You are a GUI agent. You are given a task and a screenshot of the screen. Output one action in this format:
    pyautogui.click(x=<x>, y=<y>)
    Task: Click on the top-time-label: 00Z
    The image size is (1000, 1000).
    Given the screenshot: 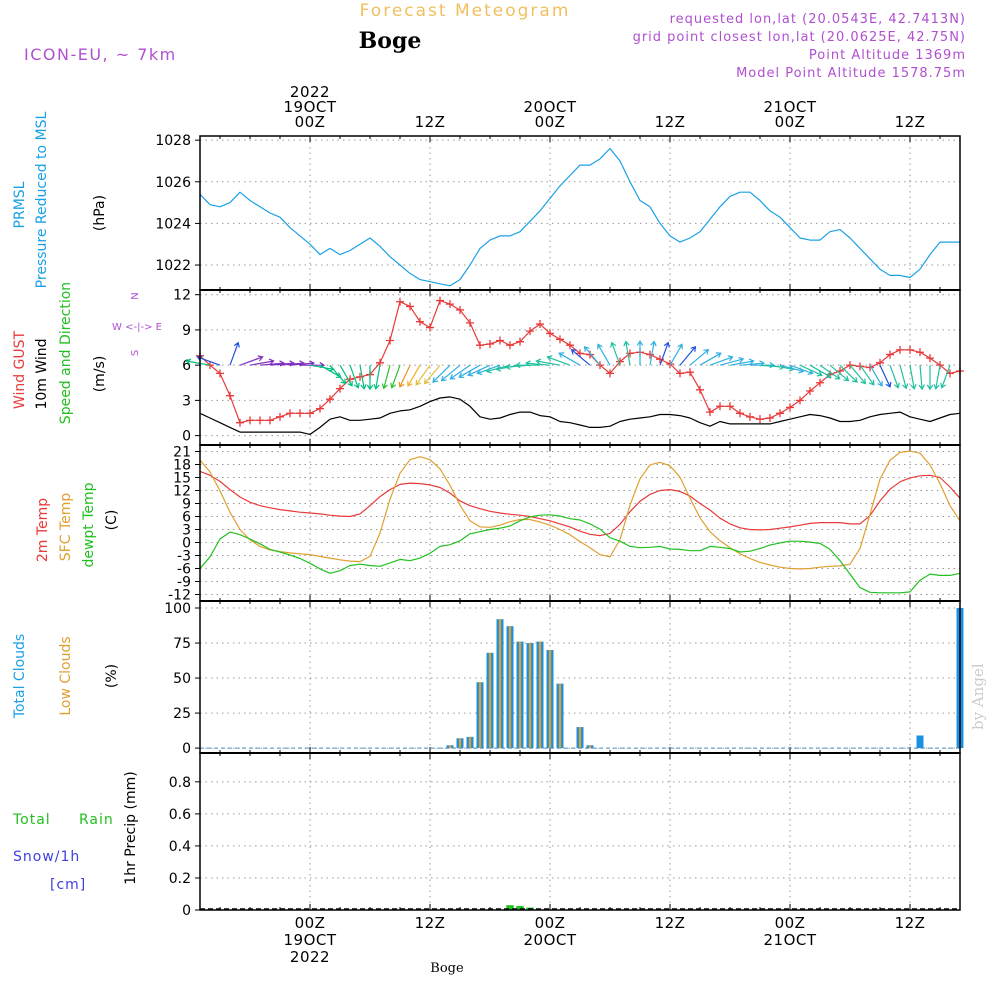 What is the action you would take?
    pyautogui.click(x=790, y=122)
    